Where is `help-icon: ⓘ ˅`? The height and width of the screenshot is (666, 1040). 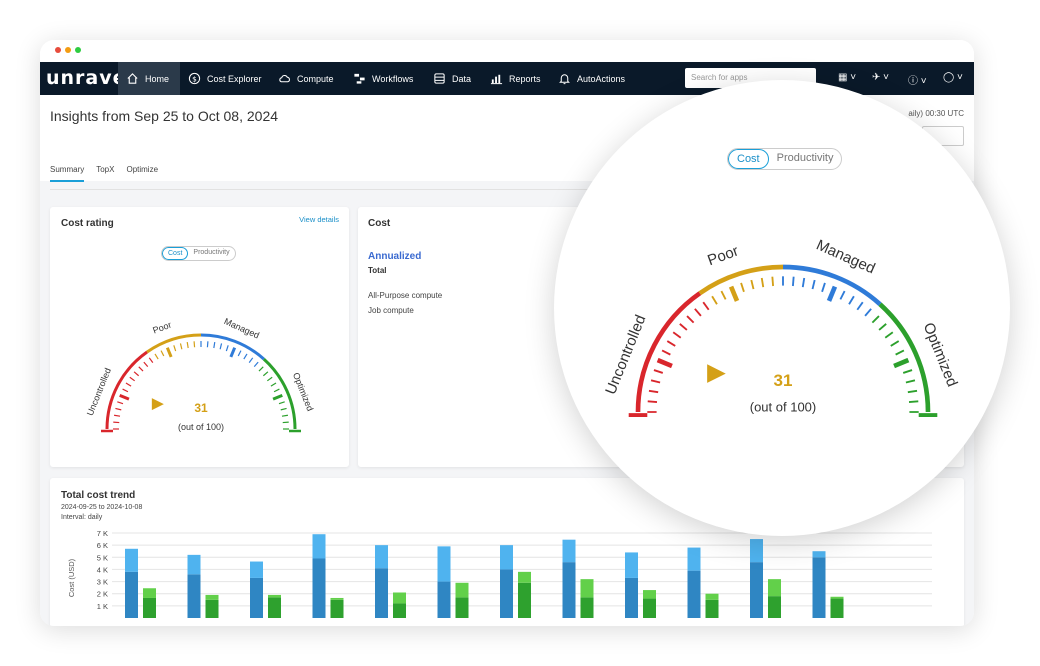 help-icon: ⓘ ˅ is located at coordinates (917, 81).